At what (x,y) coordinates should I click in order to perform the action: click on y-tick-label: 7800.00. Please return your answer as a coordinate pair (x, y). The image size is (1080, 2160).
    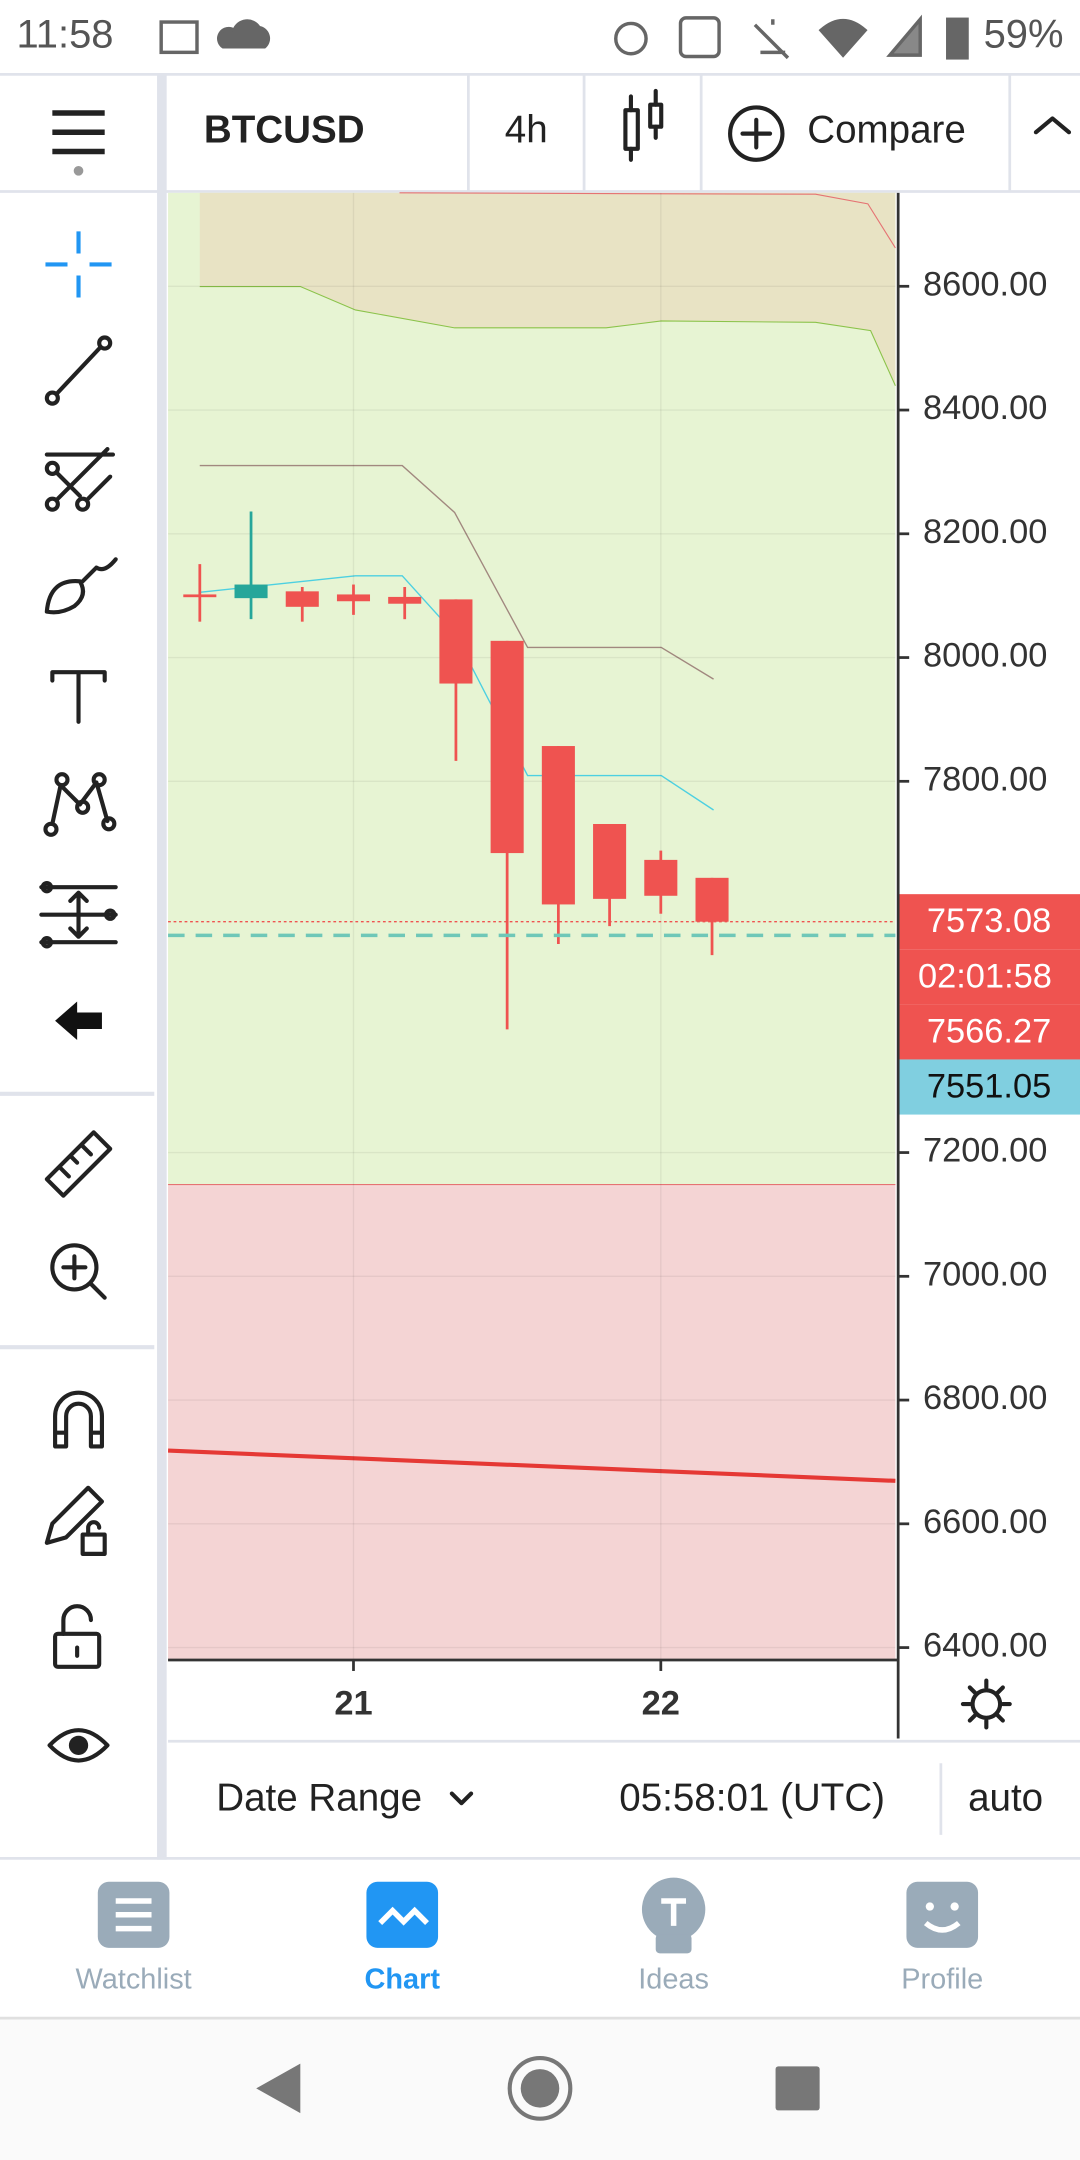
    Looking at the image, I should click on (985, 779).